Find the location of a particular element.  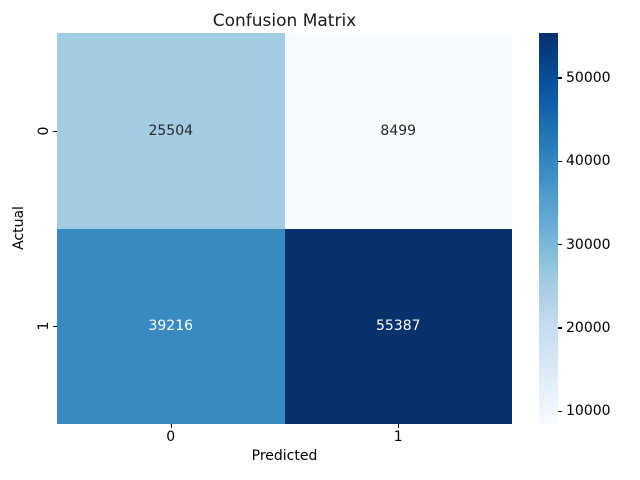

colorbar-tick-label: 10000 is located at coordinates (588, 411).